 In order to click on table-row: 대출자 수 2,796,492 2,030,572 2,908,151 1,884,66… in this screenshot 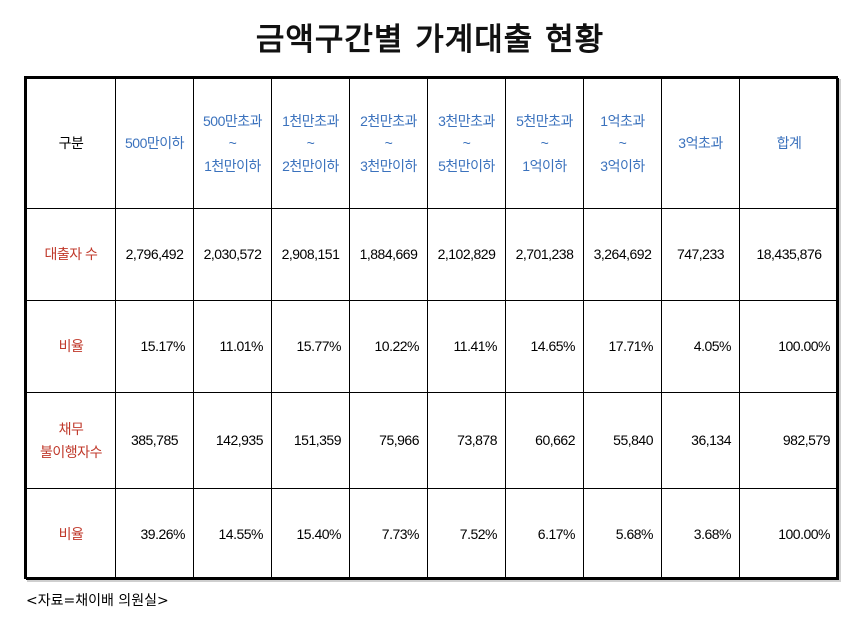, I will do `click(432, 254)`.